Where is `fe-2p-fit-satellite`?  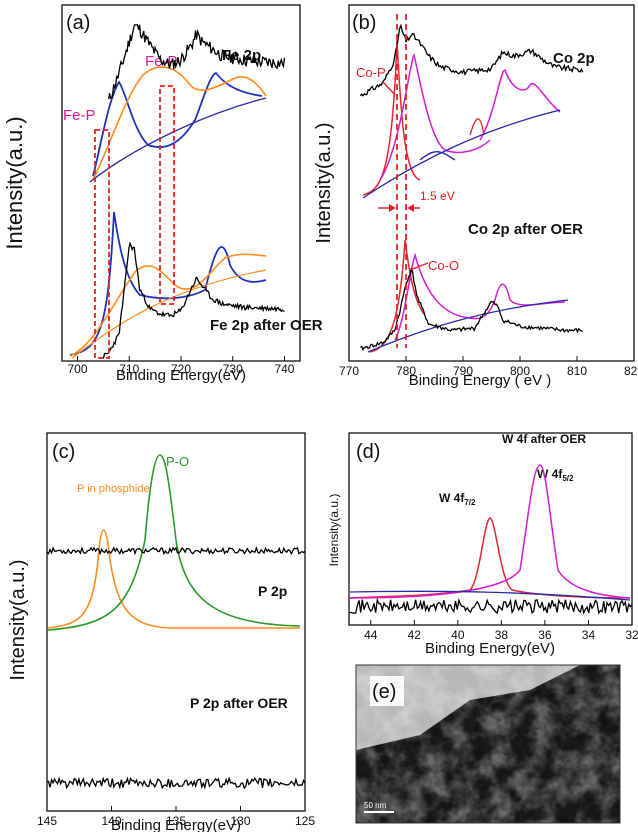
fe-2p-fit-satellite is located at coordinates (179, 123).